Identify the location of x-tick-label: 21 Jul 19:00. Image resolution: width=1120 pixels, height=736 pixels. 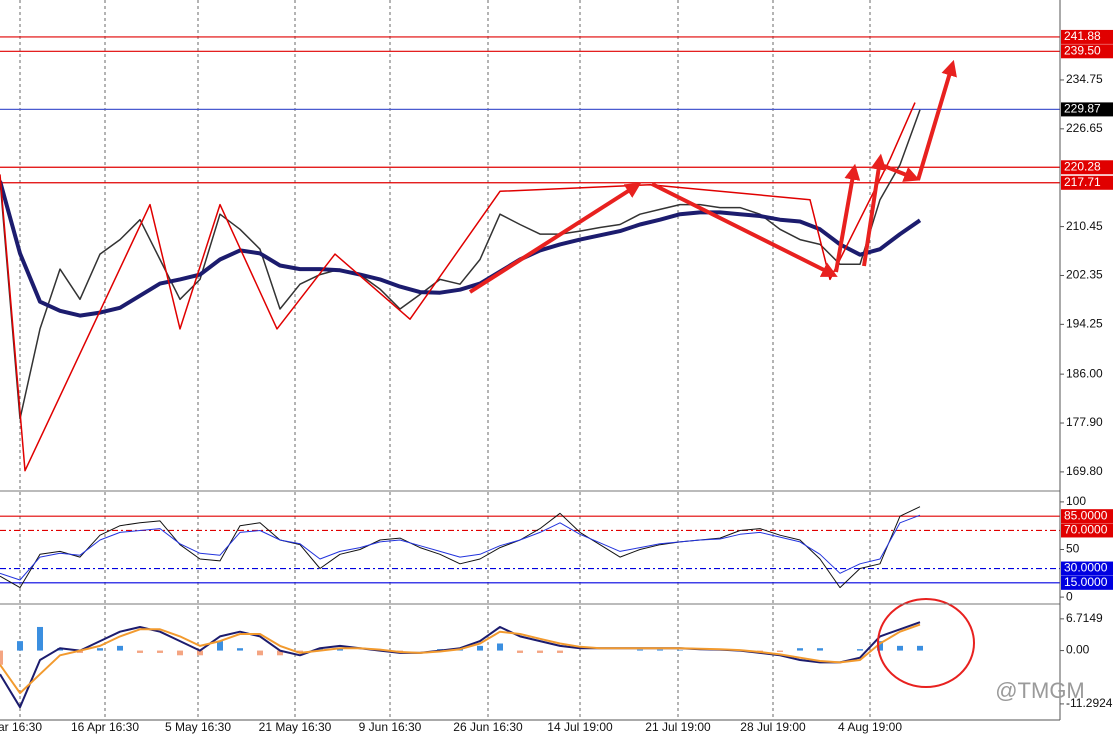
(678, 727).